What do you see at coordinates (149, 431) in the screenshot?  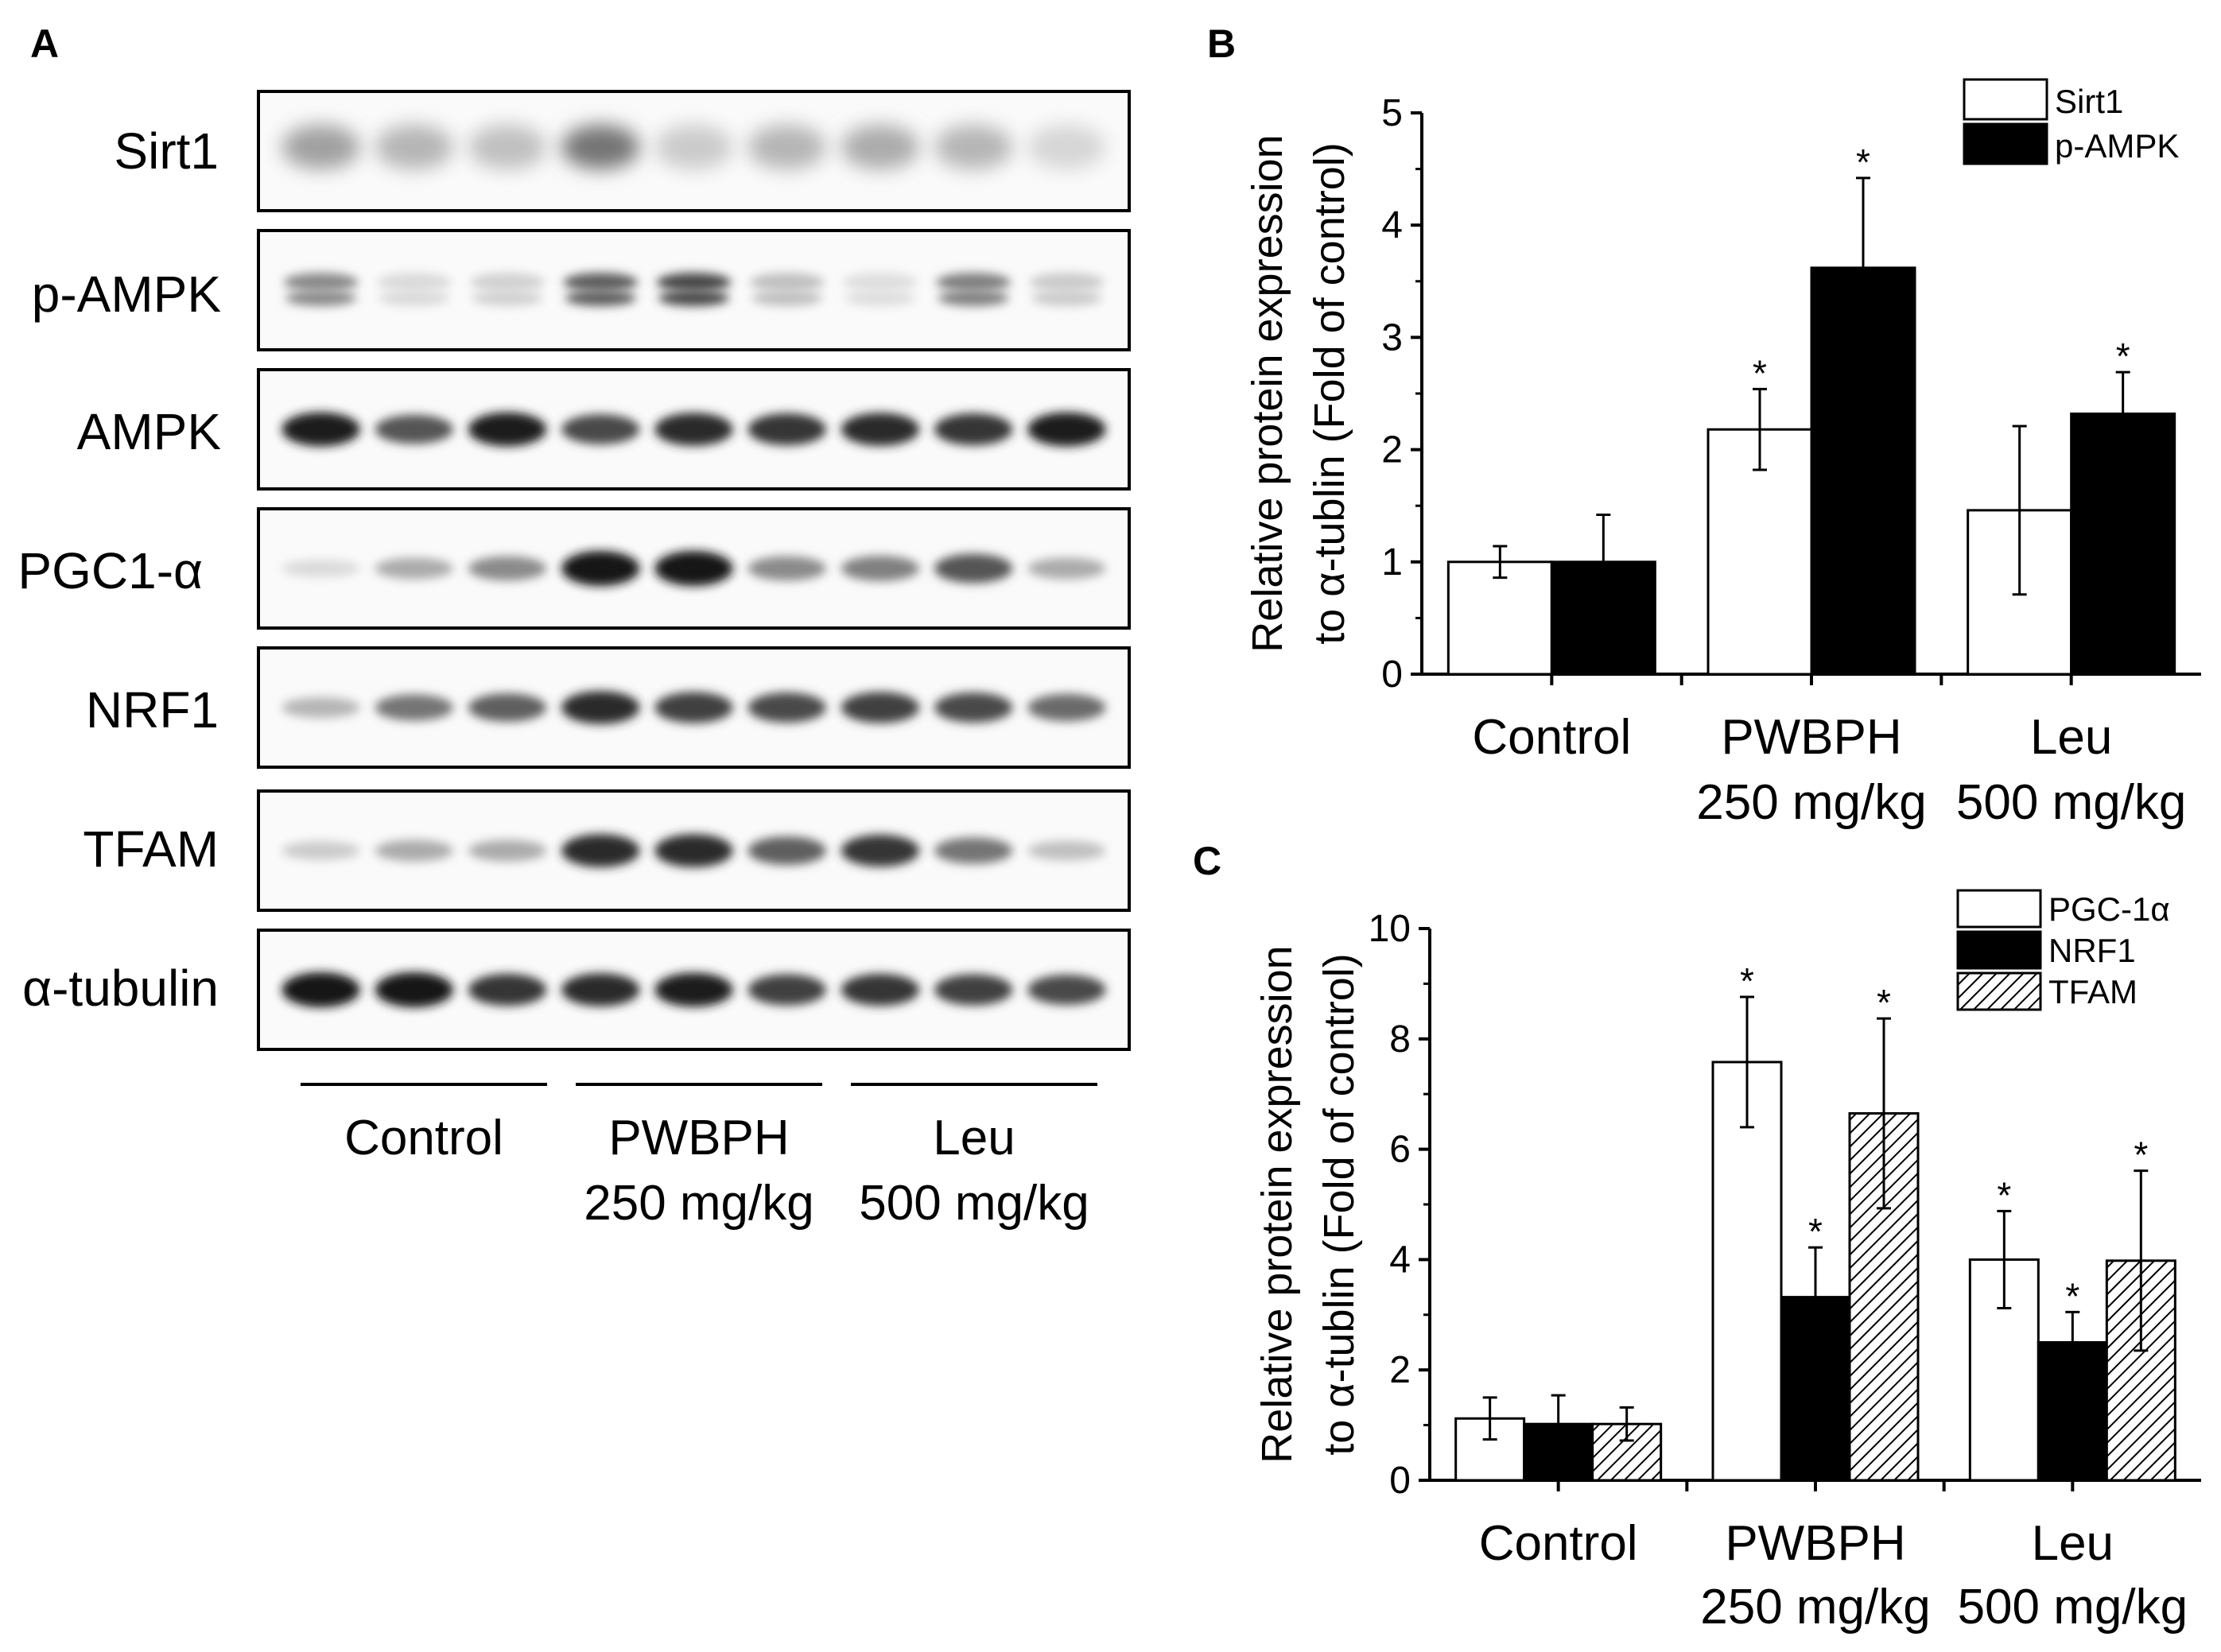 I see `row-label-ampk: AMPK` at bounding box center [149, 431].